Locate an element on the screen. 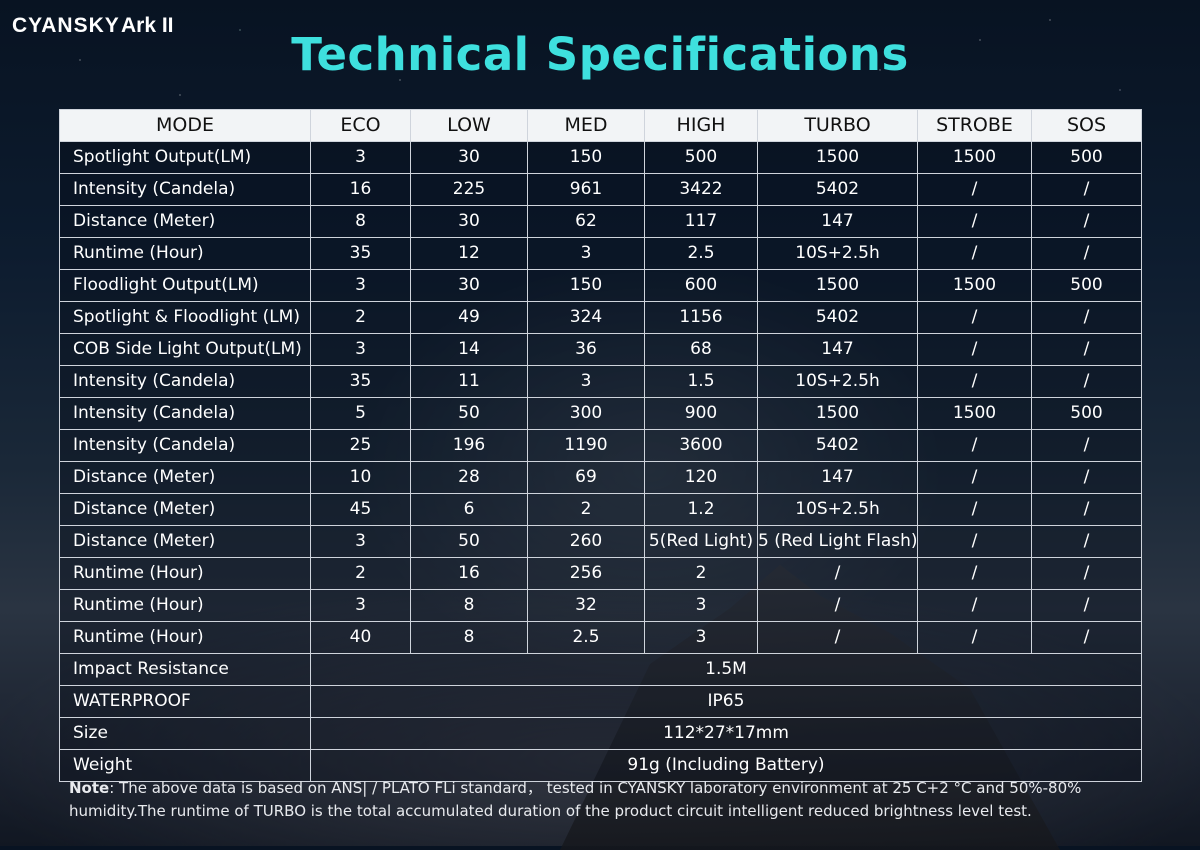 Image resolution: width=1200 pixels, height=850 pixels. table-row-merged: Impact Resistance 1.5M is located at coordinates (600, 669).